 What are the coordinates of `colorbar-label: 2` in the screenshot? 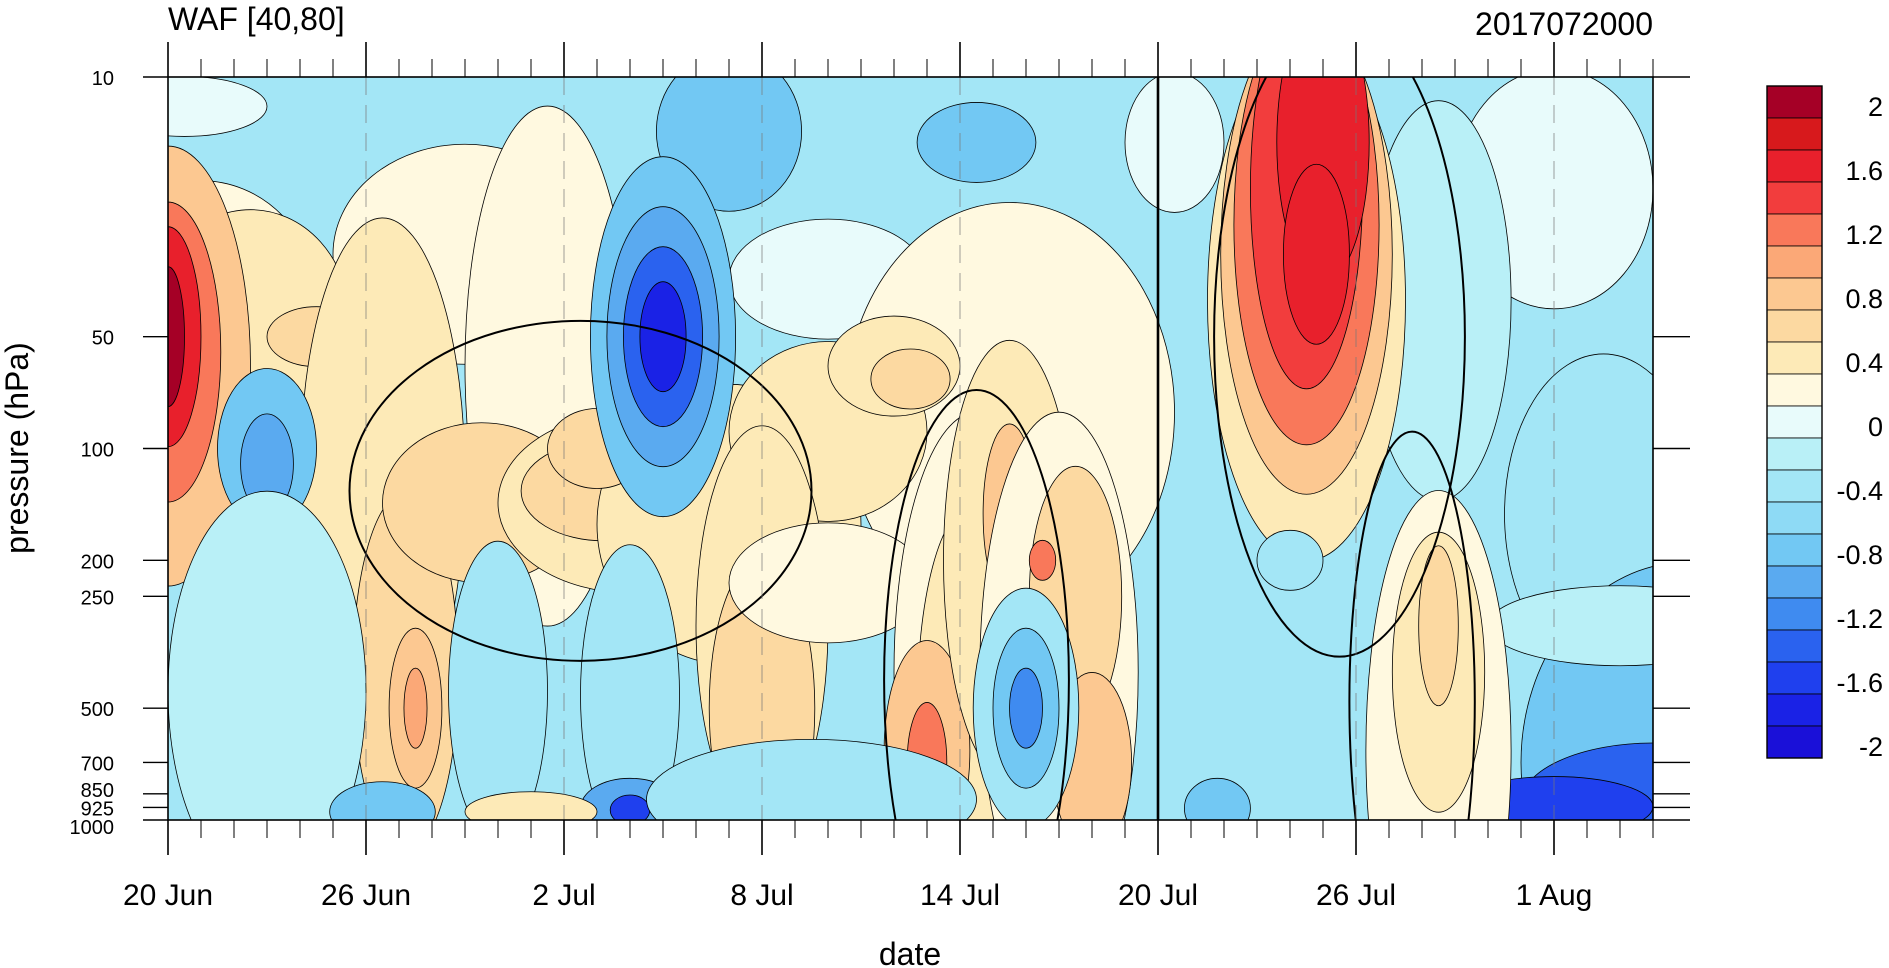 It's located at (1875, 107).